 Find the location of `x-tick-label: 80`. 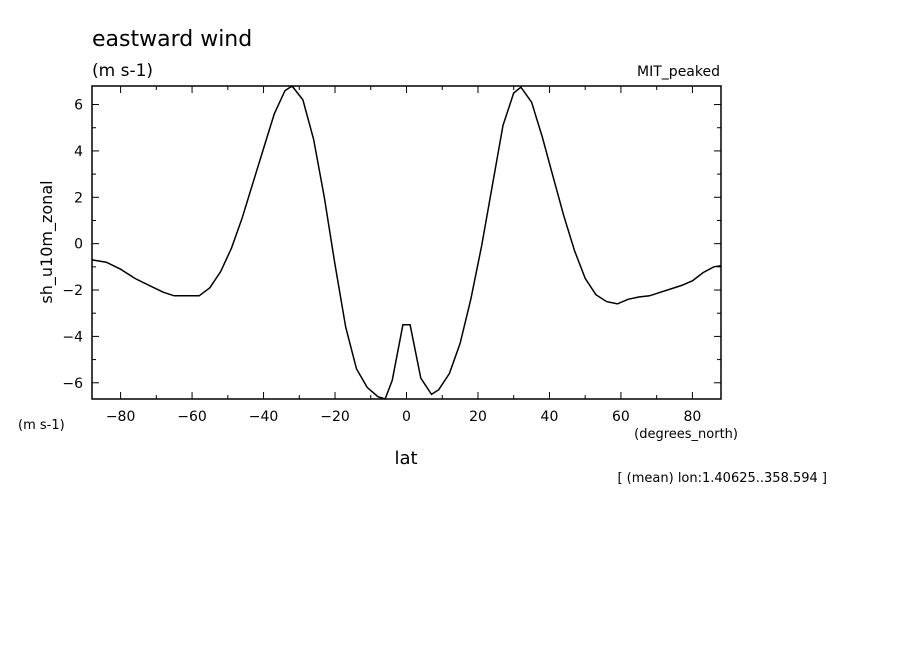

x-tick-label: 80 is located at coordinates (692, 417).